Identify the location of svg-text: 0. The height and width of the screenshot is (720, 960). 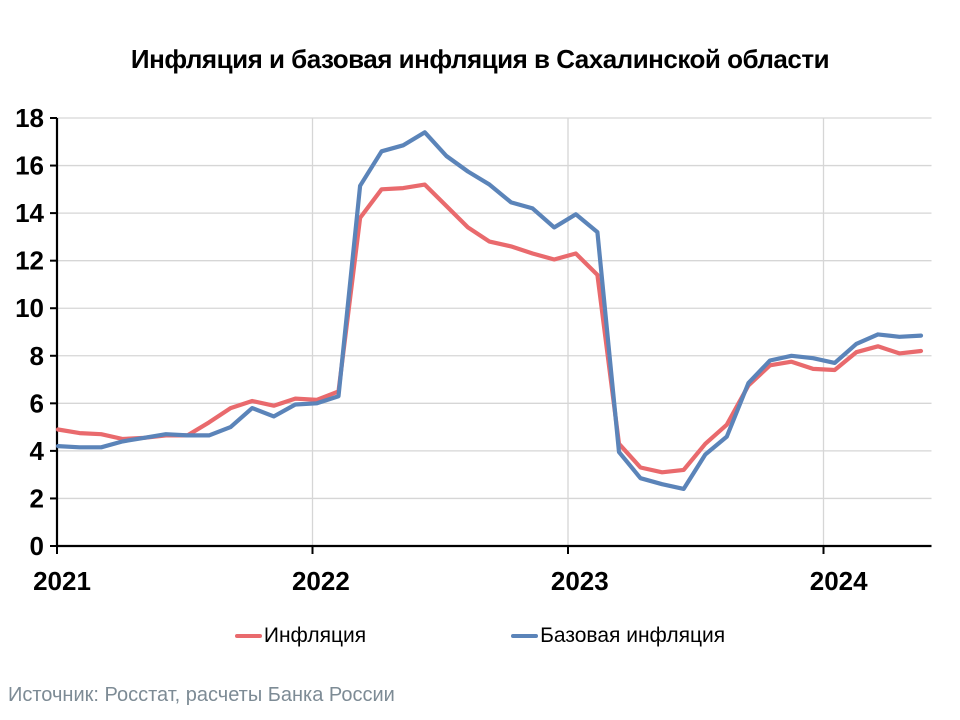
(37, 546).